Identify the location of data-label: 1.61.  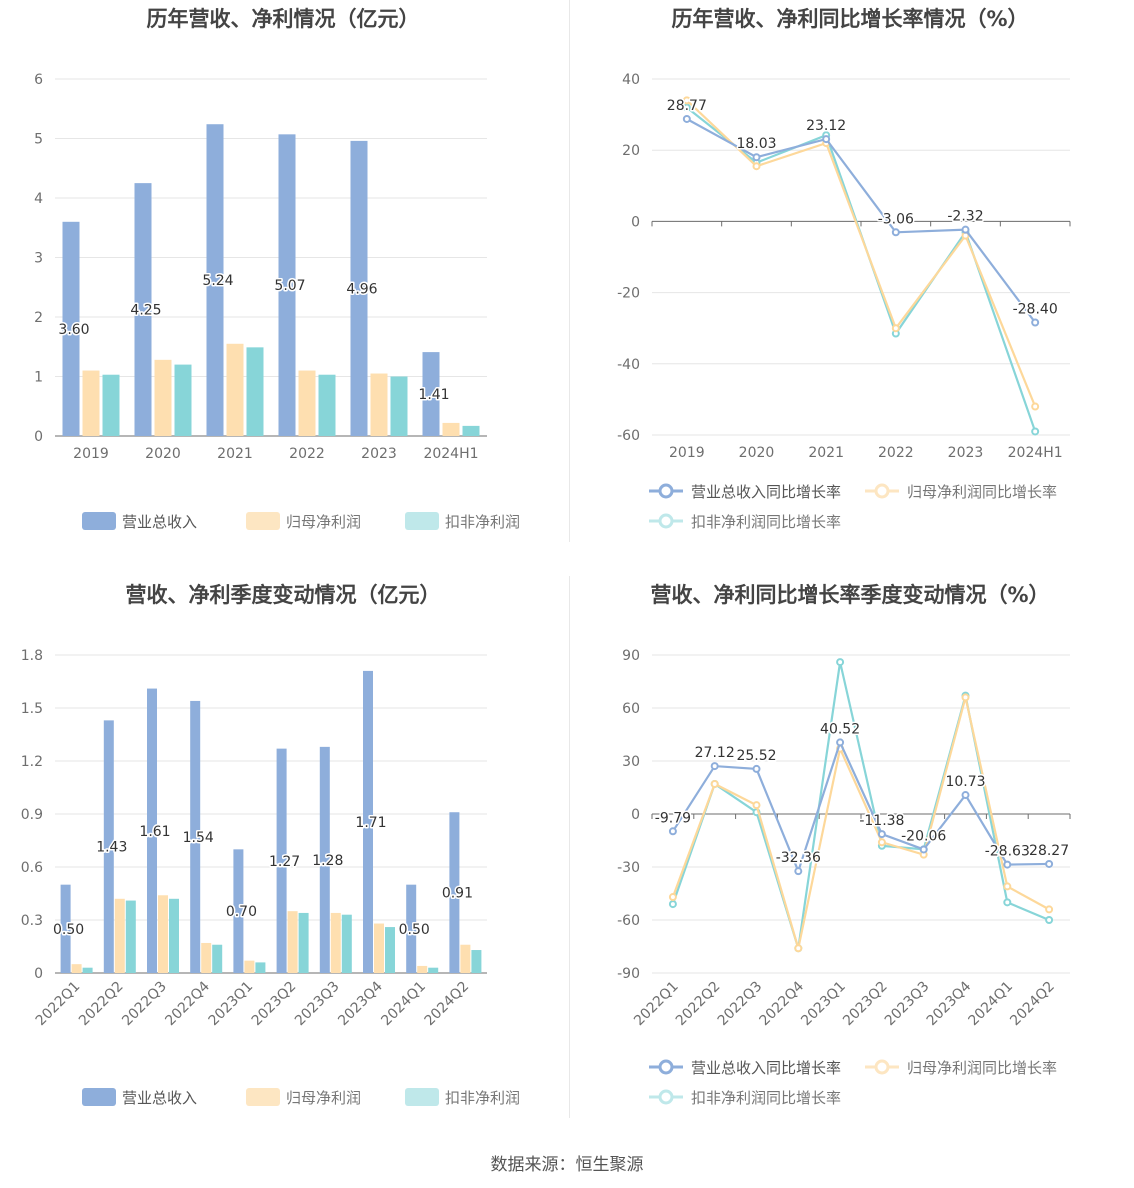
(154, 832).